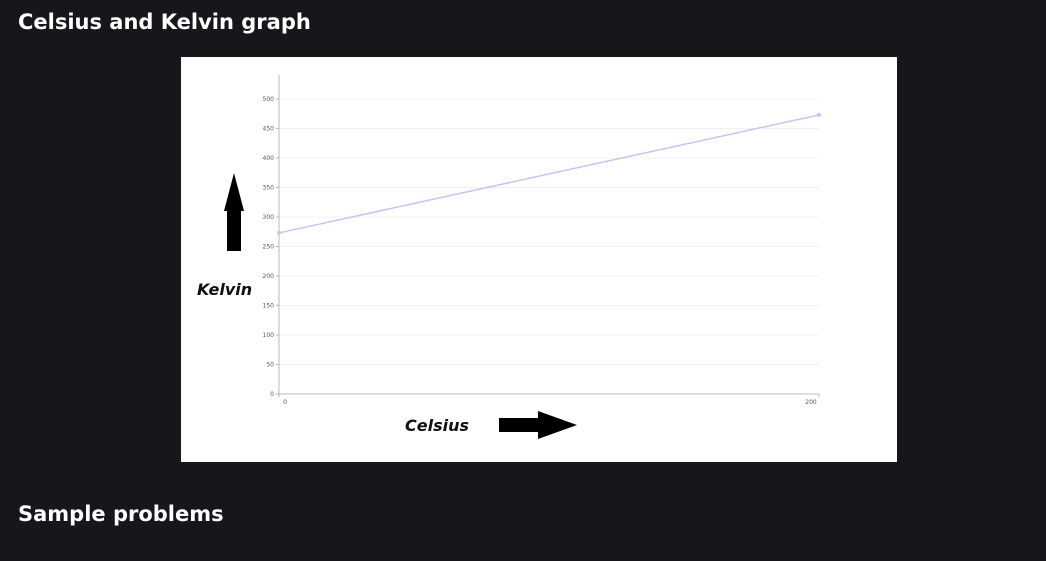 Image resolution: width=1046 pixels, height=561 pixels. I want to click on arrow-right-icon, so click(538, 425).